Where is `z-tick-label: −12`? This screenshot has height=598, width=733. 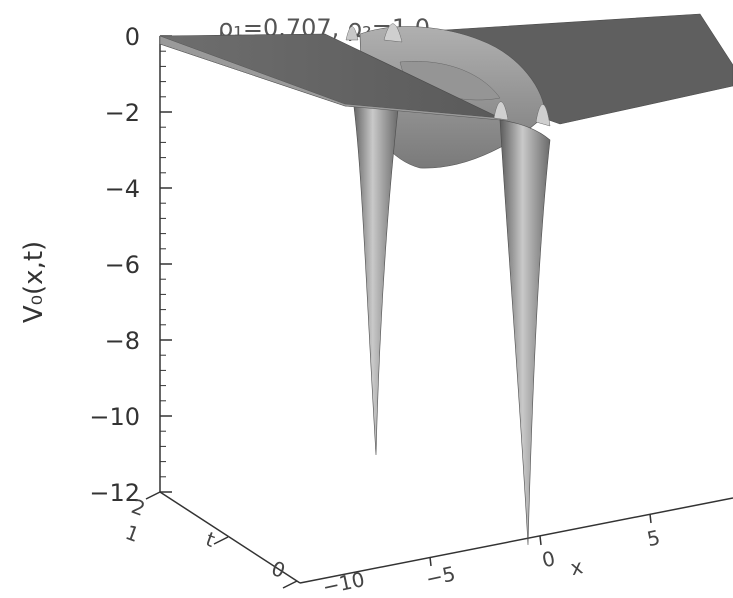
z-tick-label: −12 is located at coordinates (114, 493).